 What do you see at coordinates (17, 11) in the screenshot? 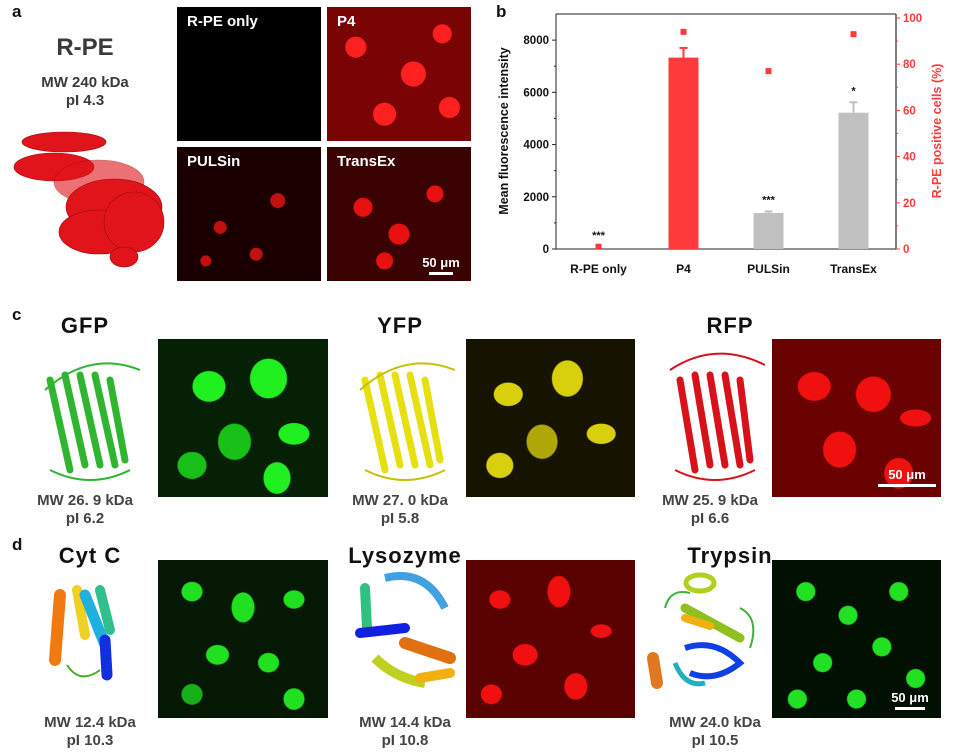
I see `panel-a-letter: a` at bounding box center [17, 11].